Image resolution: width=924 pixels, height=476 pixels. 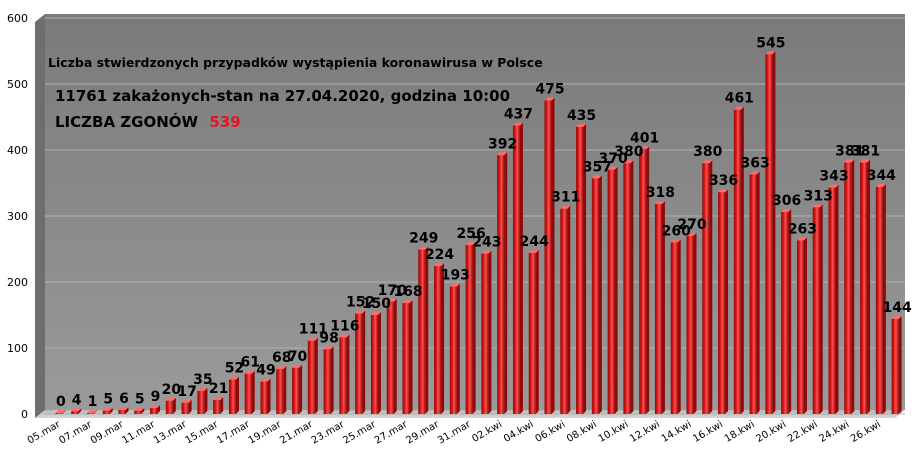 What do you see at coordinates (391, 433) in the screenshot?
I see `x-tick-label: 27.mar` at bounding box center [391, 433].